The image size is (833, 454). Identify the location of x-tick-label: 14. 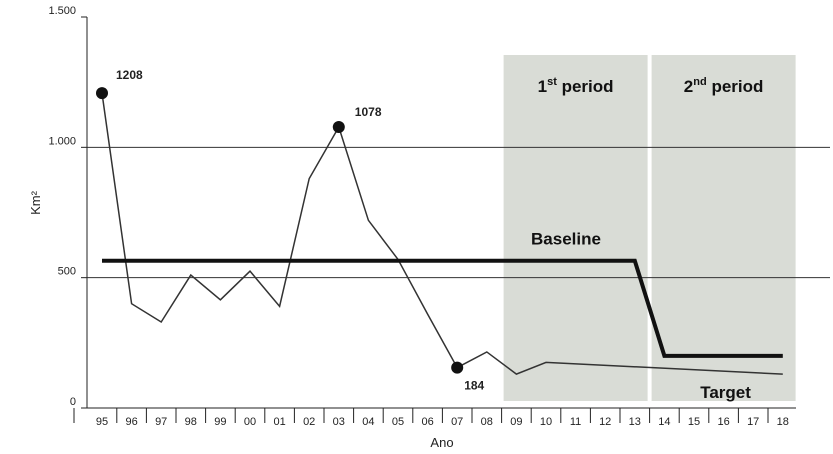
(664, 422).